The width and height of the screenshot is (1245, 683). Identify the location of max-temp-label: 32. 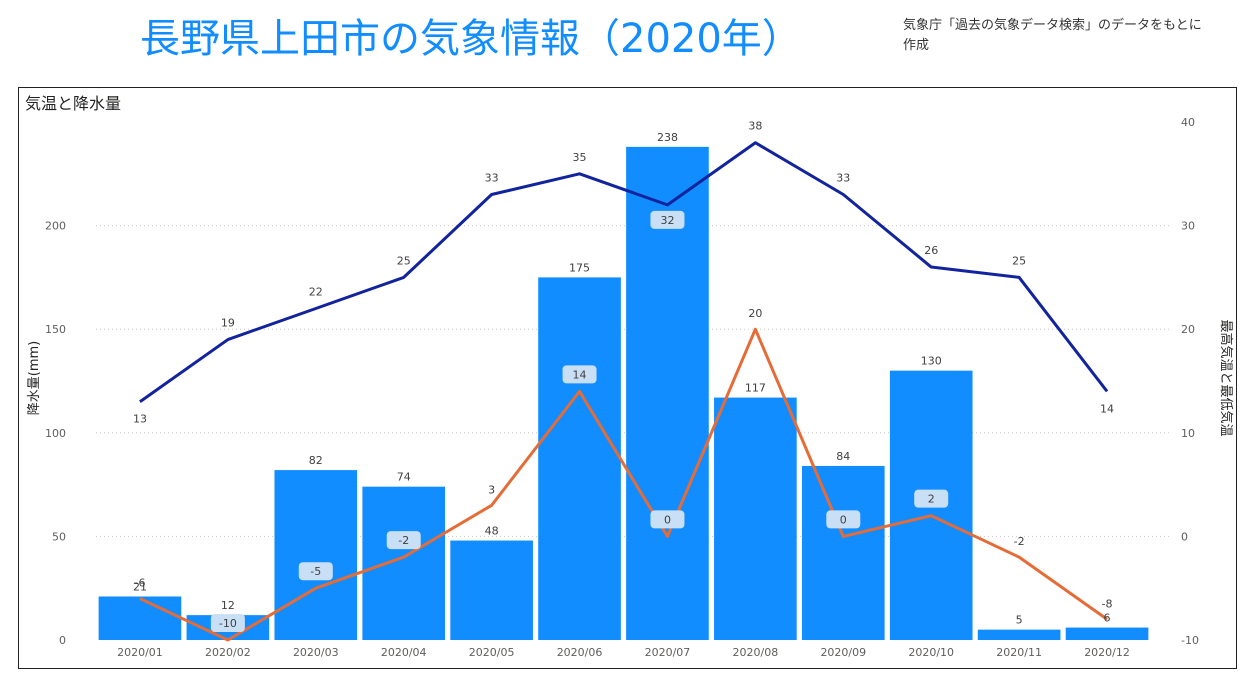
(667, 219).